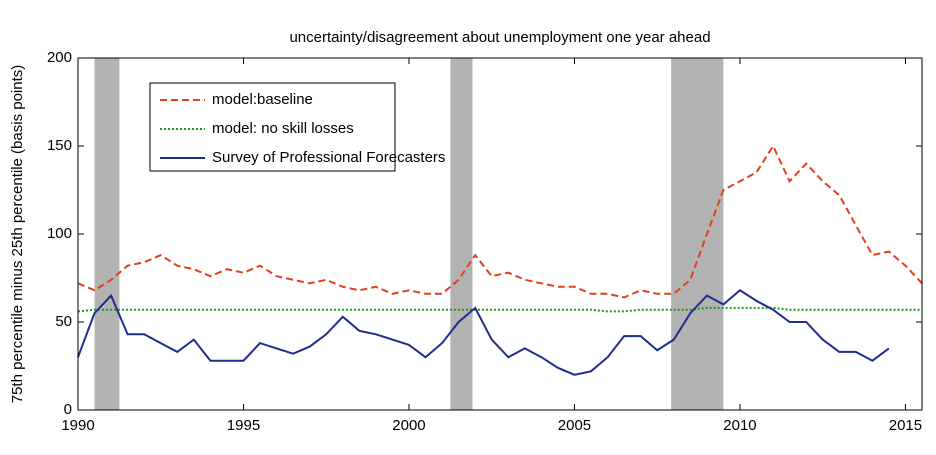 The width and height of the screenshot is (936, 455). Describe the element at coordinates (77, 425) in the screenshot. I see `x-tick-label: 1990` at that location.